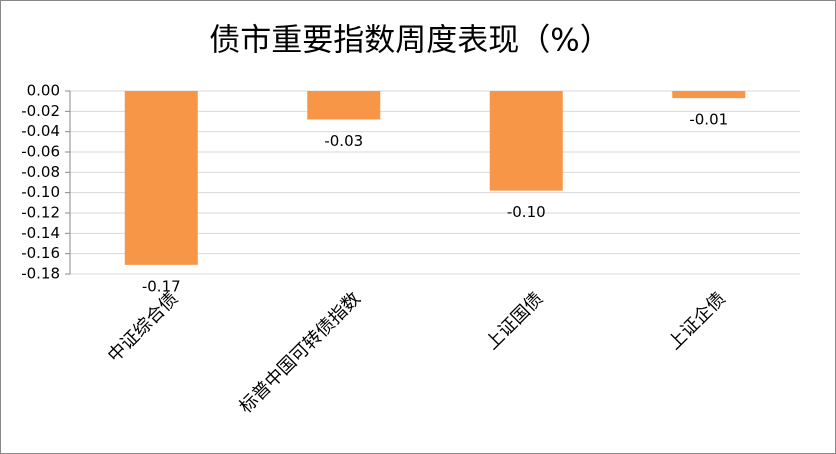  What do you see at coordinates (40, 274) in the screenshot?
I see `y-tick-label: -0.18` at bounding box center [40, 274].